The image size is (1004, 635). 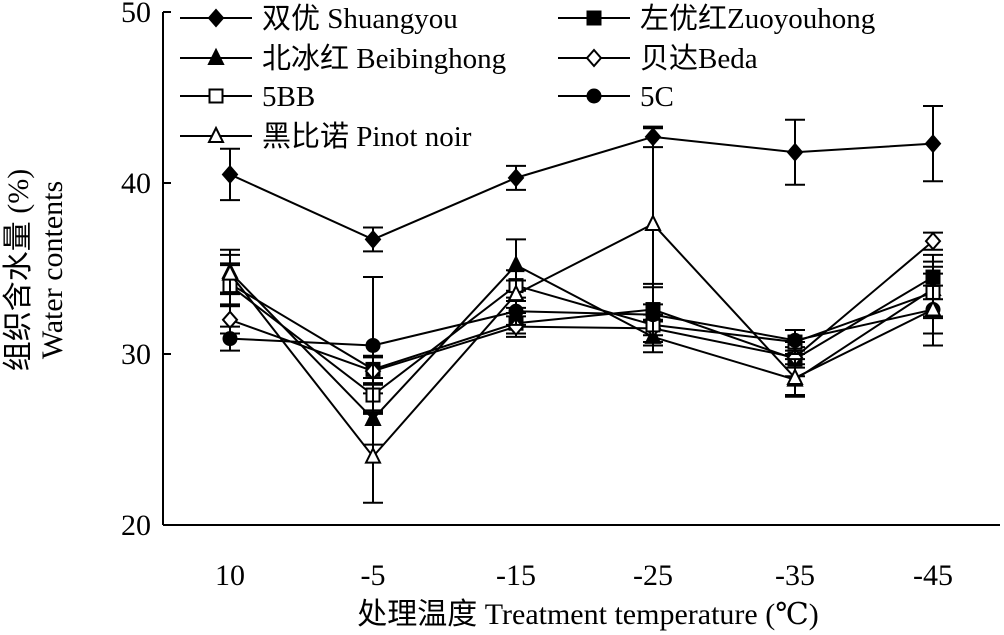 What do you see at coordinates (230, 575) in the screenshot?
I see `x-tick-label: 10` at bounding box center [230, 575].